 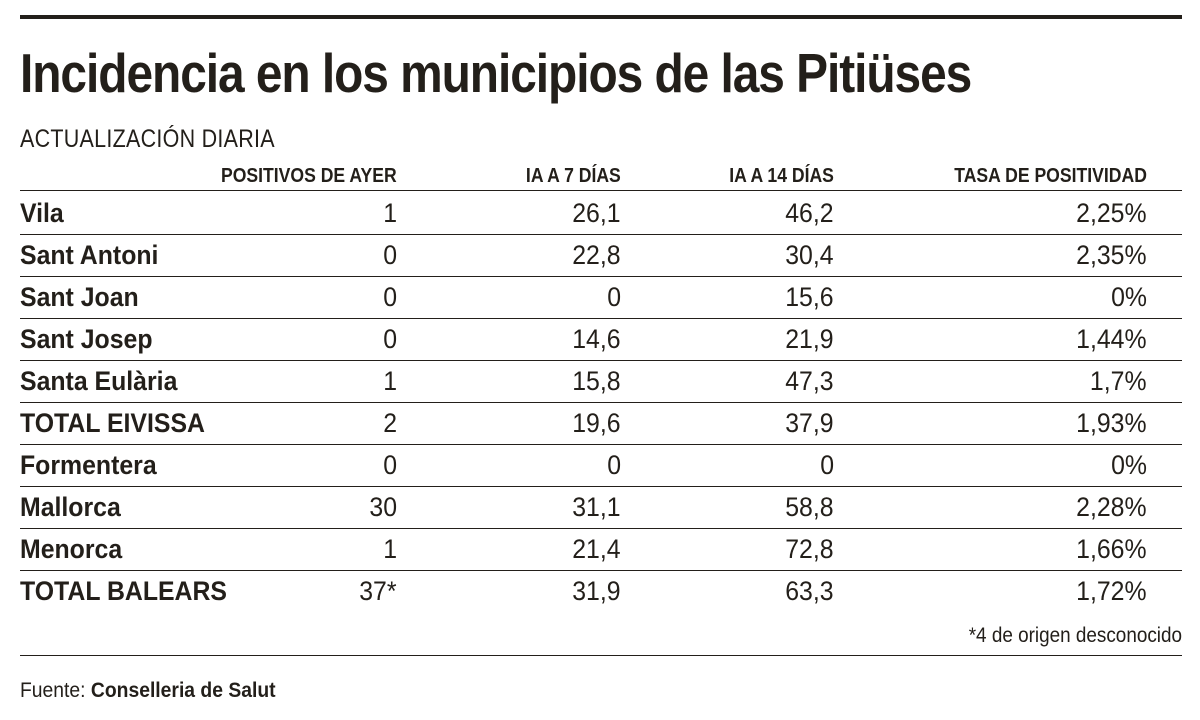 I want to click on table-row: TOTAL EIVISSA 2 19,6 37,9 1,93%, so click(x=601, y=424).